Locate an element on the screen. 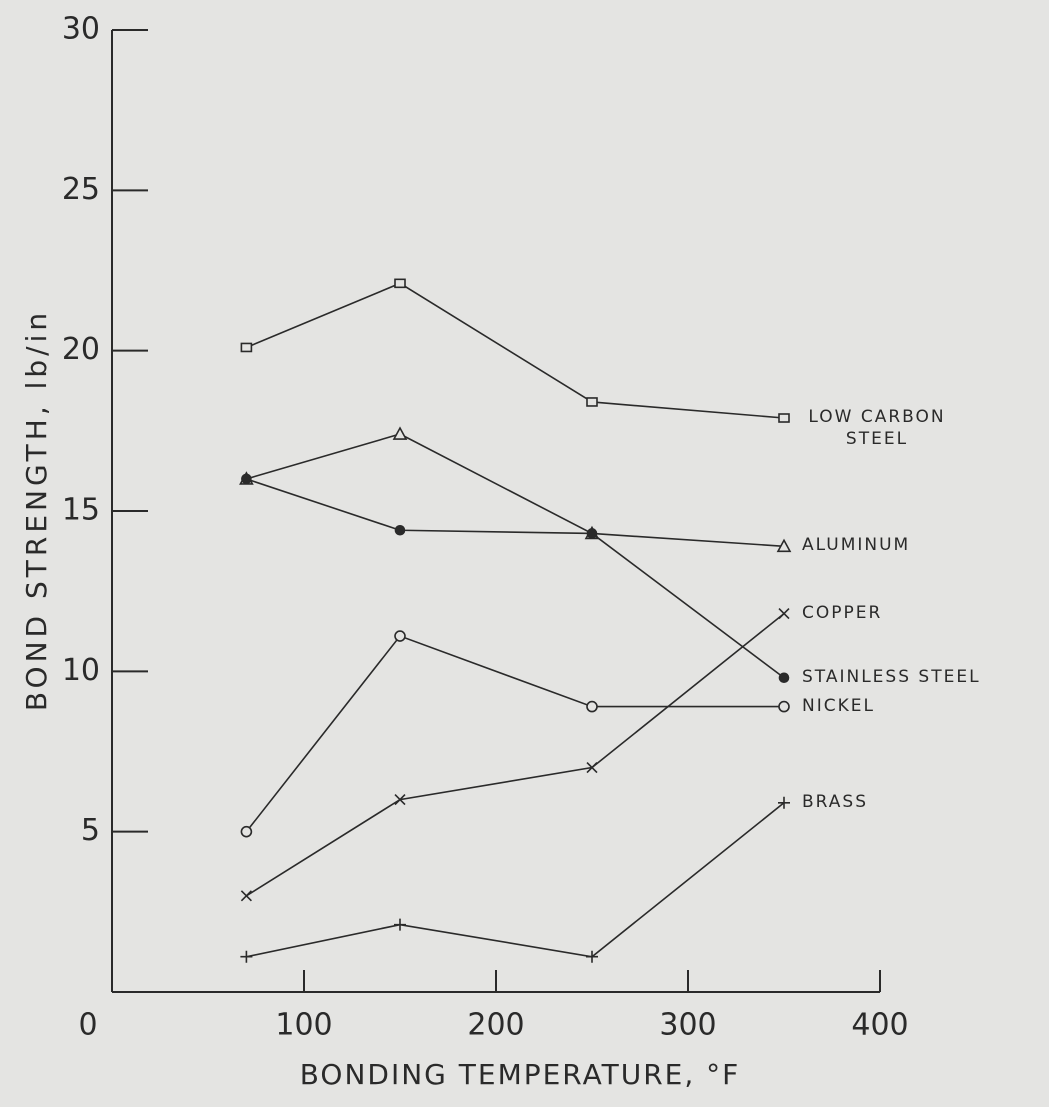 The image size is (1049, 1107). x-tick-label: 300 is located at coordinates (687, 1025).